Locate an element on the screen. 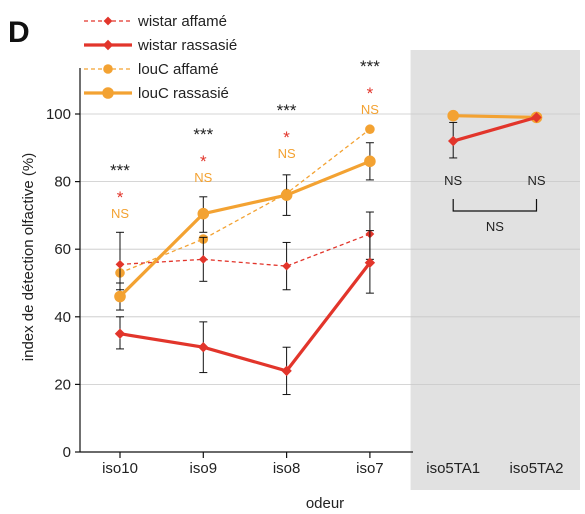  series-line-shaded-louC-rassasié is located at coordinates (495, 116).